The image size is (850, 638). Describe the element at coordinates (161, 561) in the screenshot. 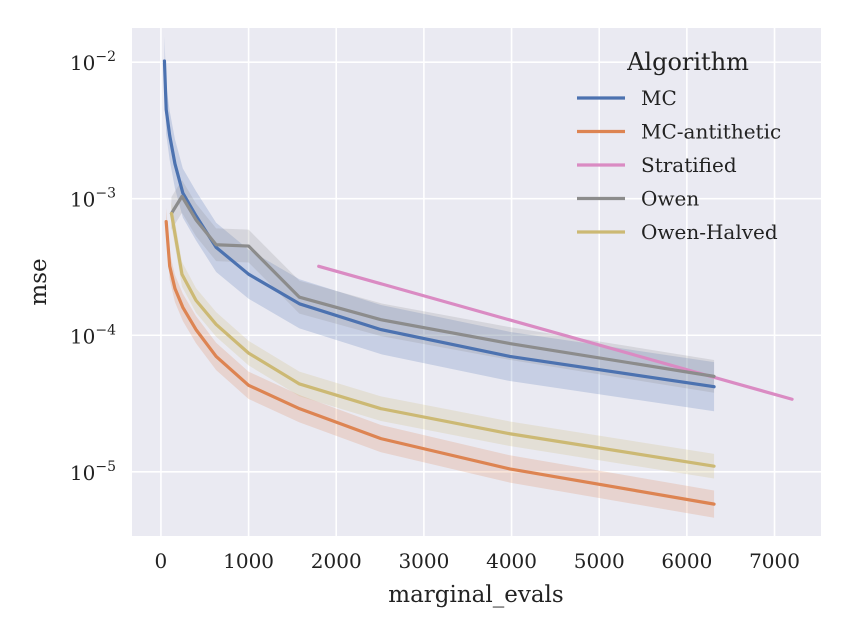

I see `x-tick-label: 0` at that location.